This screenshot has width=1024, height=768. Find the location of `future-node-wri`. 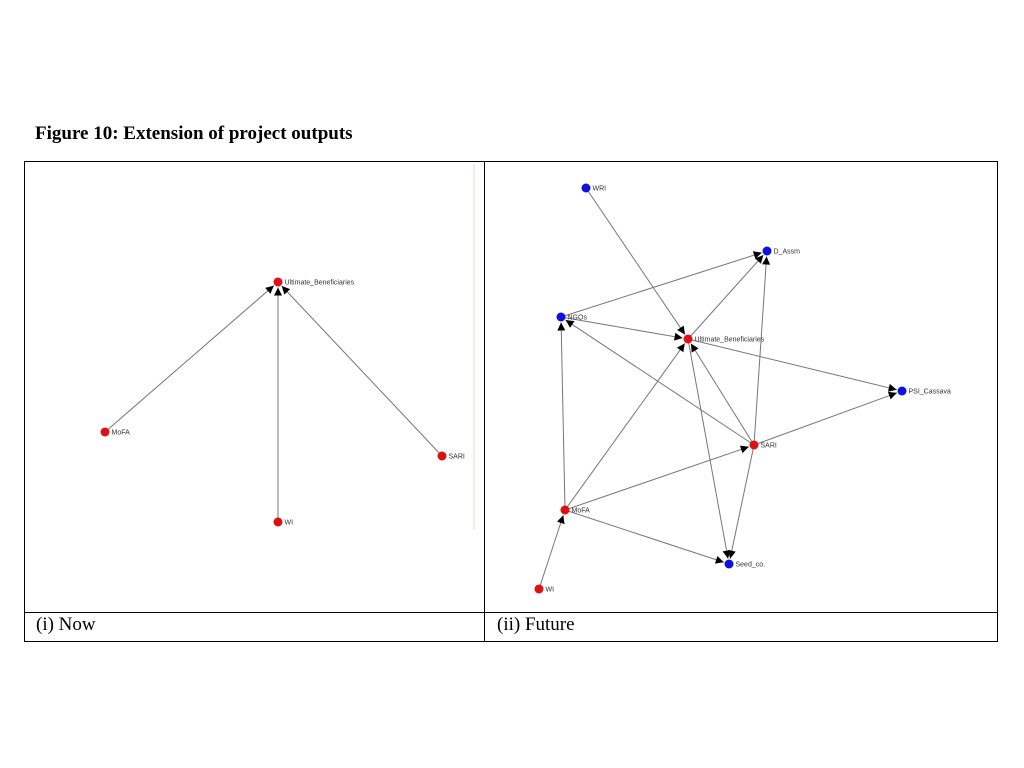

future-node-wri is located at coordinates (586, 188).